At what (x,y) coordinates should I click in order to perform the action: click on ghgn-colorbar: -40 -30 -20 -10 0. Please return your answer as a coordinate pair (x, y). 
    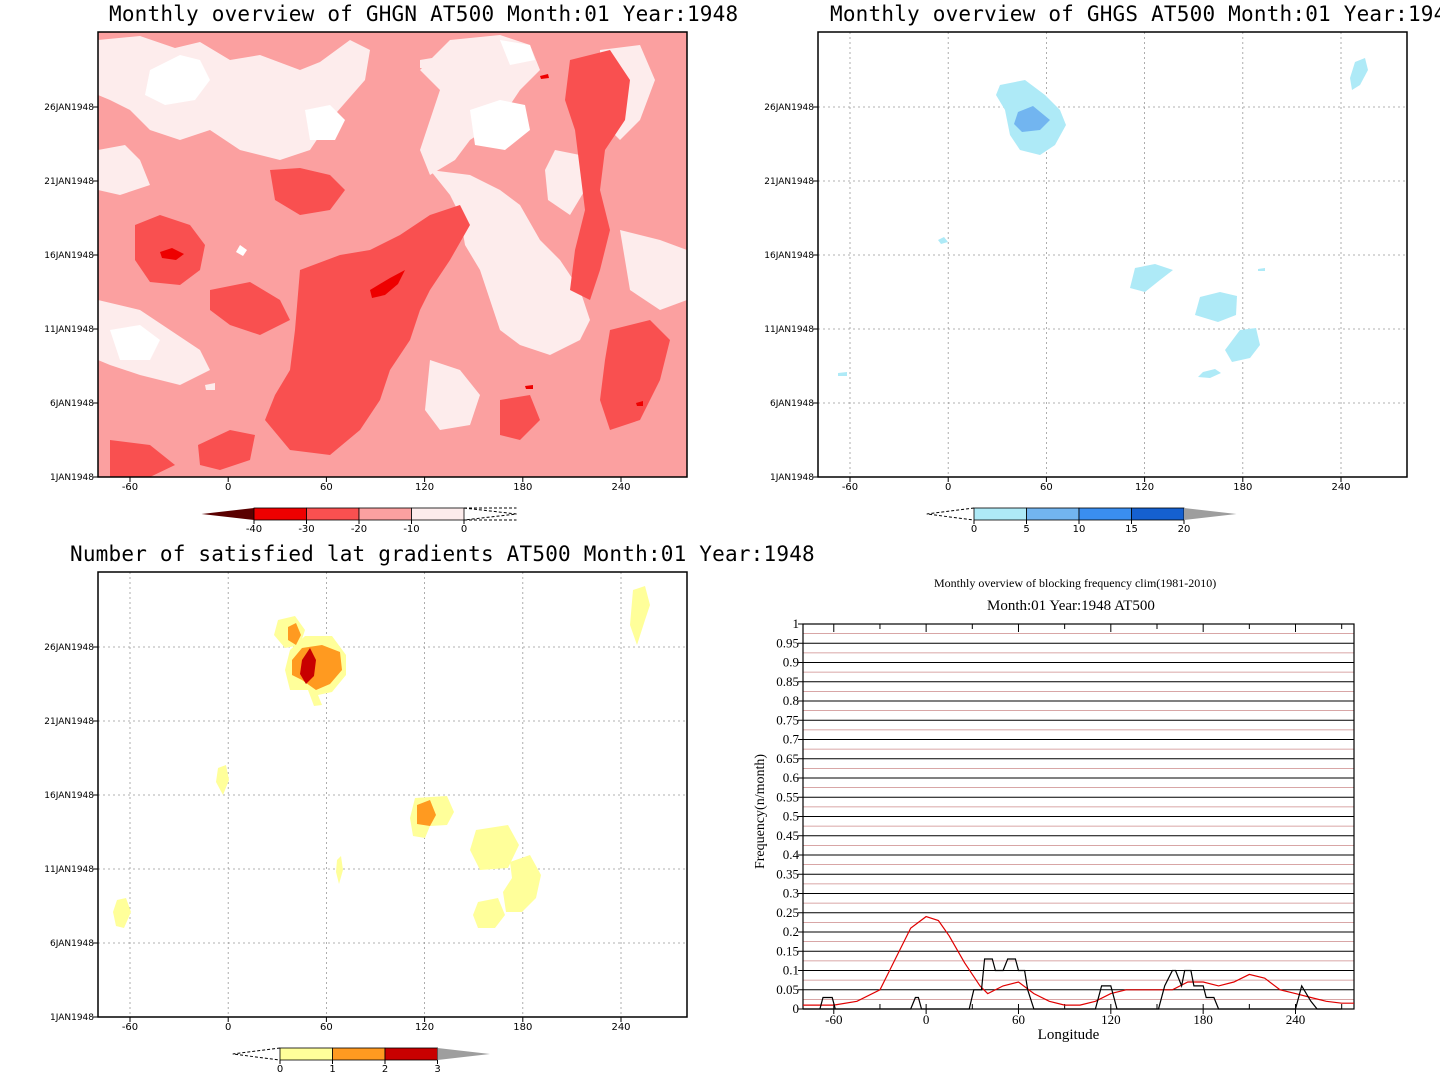
    Looking at the image, I should click on (359, 521).